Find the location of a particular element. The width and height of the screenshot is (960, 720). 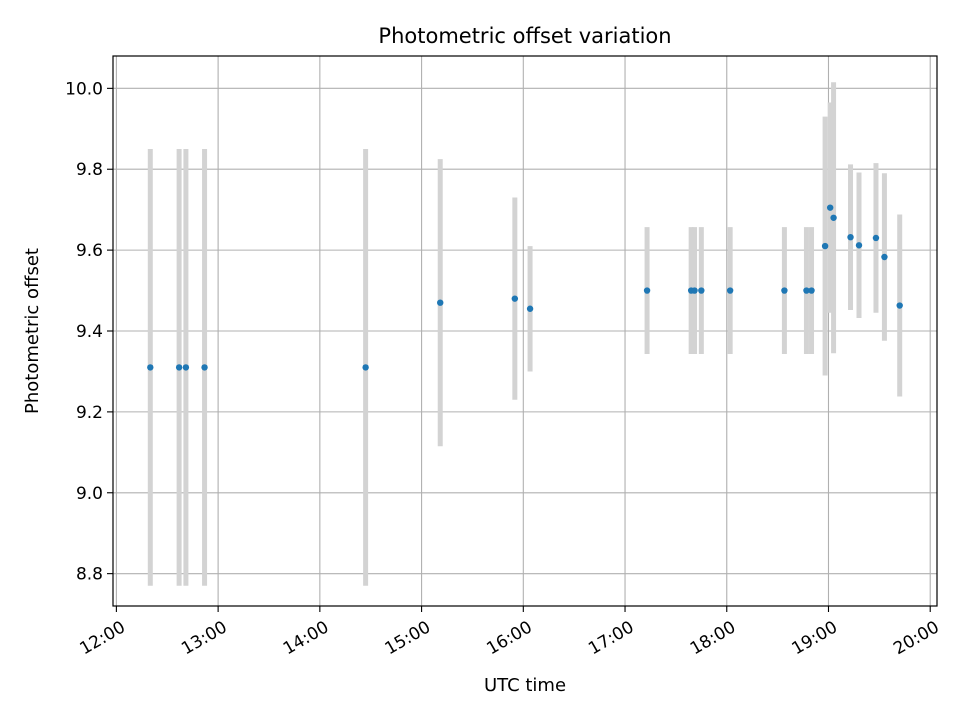

x-axis-label: UTC time is located at coordinates (525, 685).